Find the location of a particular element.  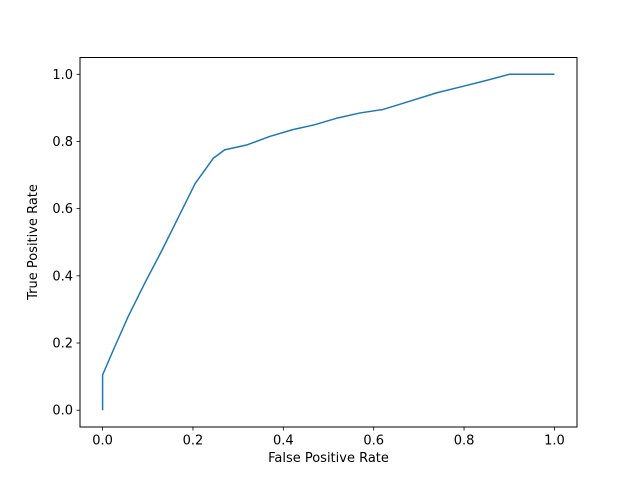

y-tick-label: 0.4 is located at coordinates (62, 276).